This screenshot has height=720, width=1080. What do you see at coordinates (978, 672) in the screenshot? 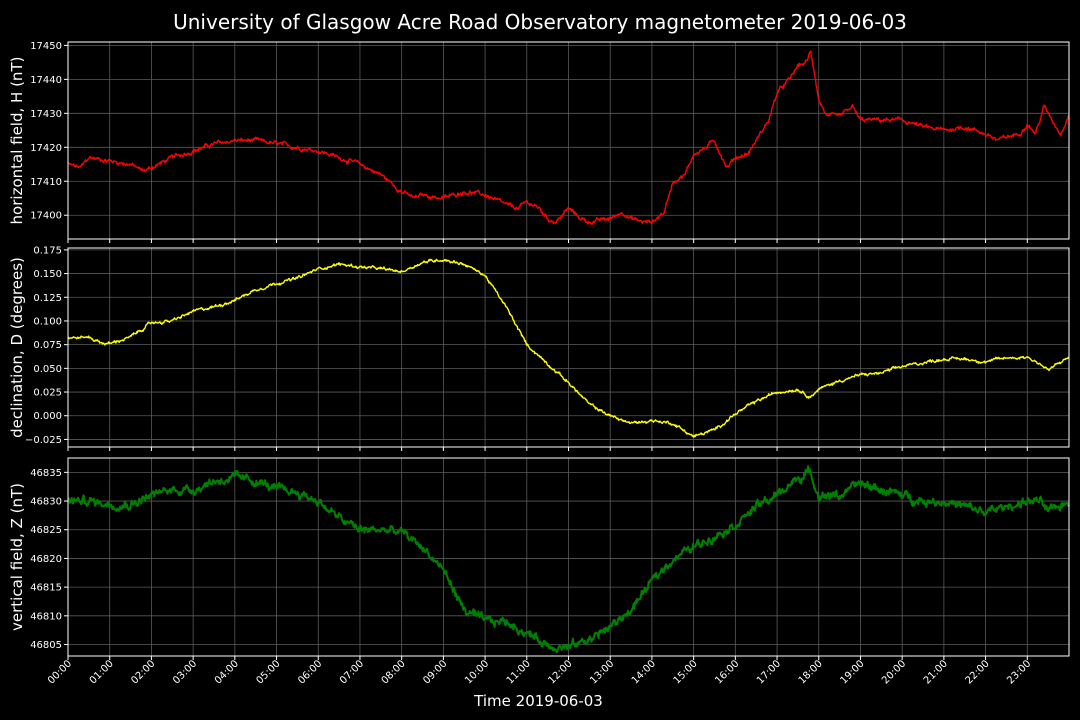
I see `x-tick-label: 22:00` at bounding box center [978, 672].